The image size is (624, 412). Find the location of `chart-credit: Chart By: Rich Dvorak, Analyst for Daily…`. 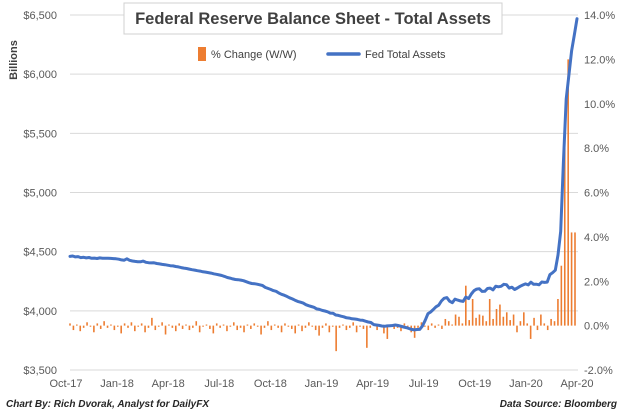

chart-credit: Chart By: Rich Dvorak, Analyst for Daily… is located at coordinates (108, 404).